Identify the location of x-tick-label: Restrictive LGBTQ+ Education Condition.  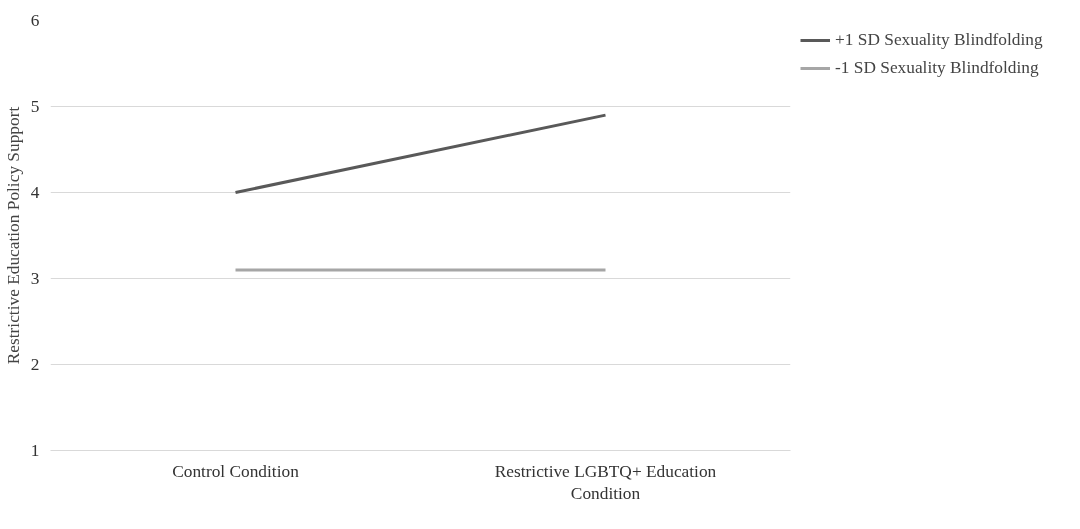
(605, 482).